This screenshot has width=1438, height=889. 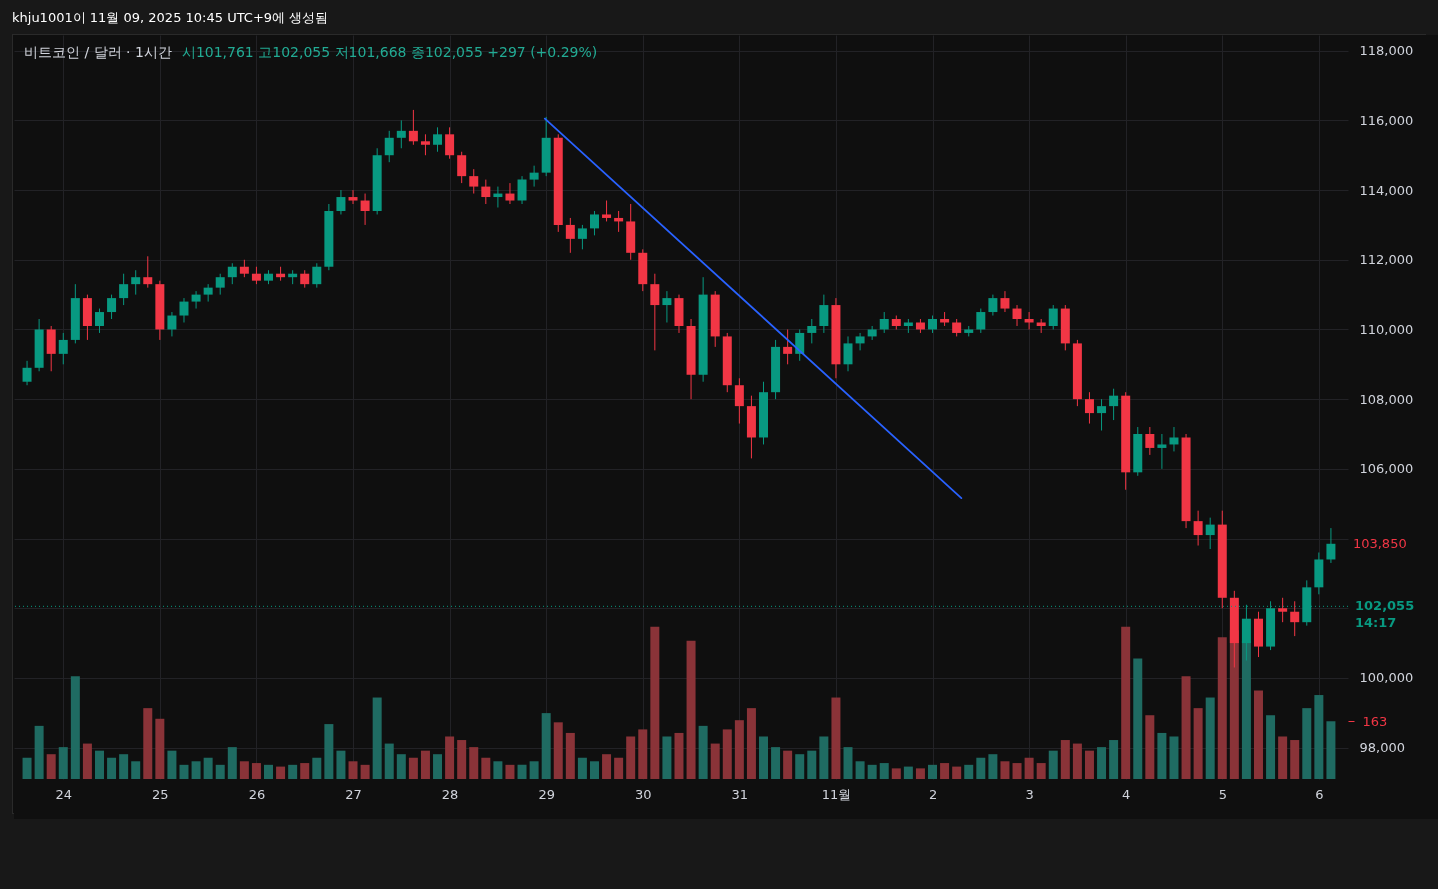 I want to click on y-tick-label: 112,000, so click(x=1386, y=260).